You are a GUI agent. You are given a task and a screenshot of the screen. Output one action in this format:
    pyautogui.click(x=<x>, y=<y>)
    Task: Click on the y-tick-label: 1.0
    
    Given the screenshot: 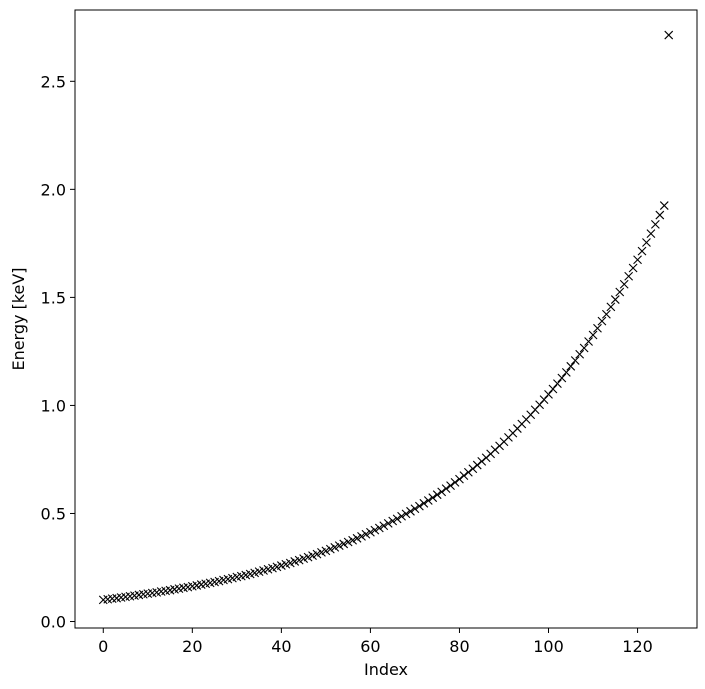 What is the action you would take?
    pyautogui.click(x=53, y=405)
    